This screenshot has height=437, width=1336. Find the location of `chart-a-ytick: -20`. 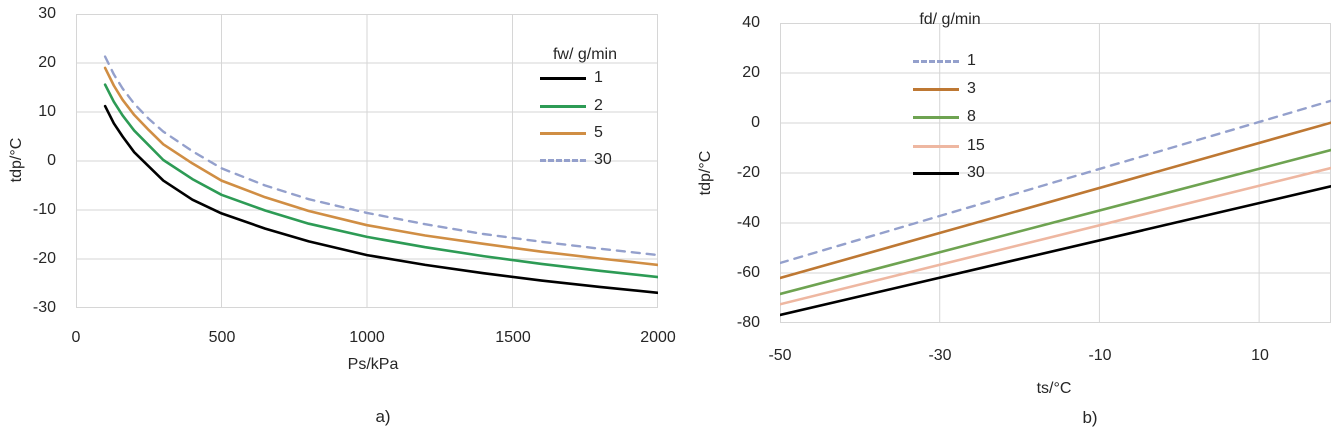

chart-a-ytick: -20 is located at coordinates (44, 258).